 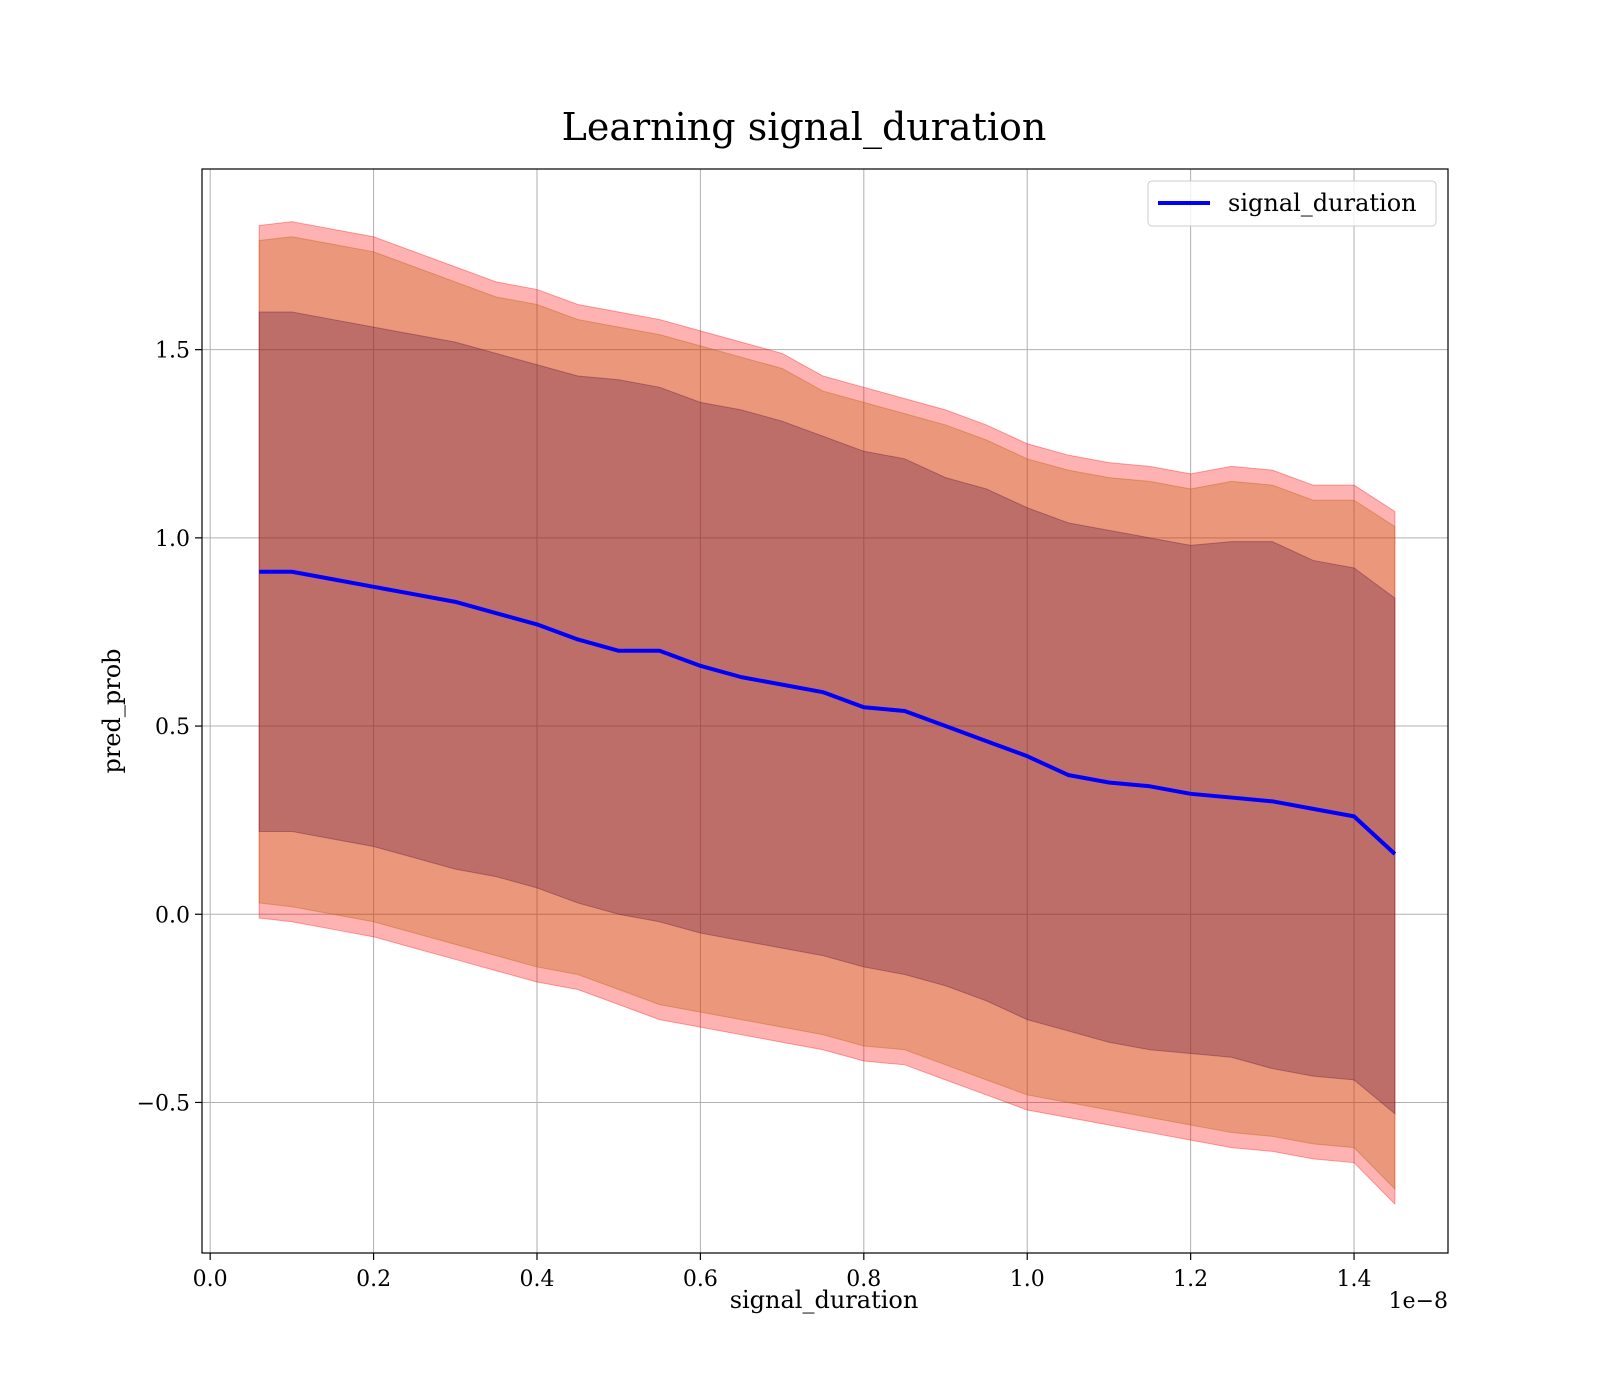 I want to click on y-tick-label-2: 0.5, so click(x=172, y=727).